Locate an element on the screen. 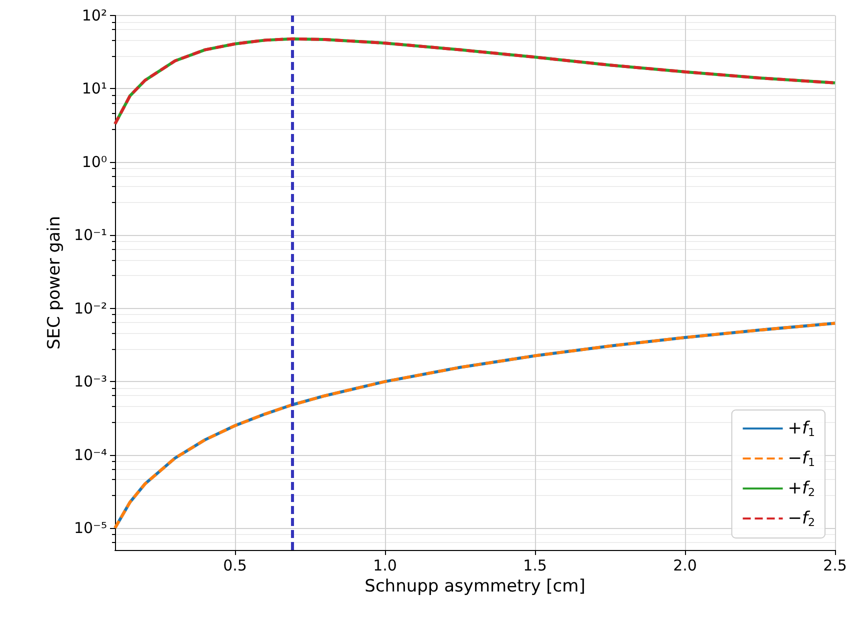 The image size is (863, 633). y-tick-label: 10¹ is located at coordinates (94, 89).